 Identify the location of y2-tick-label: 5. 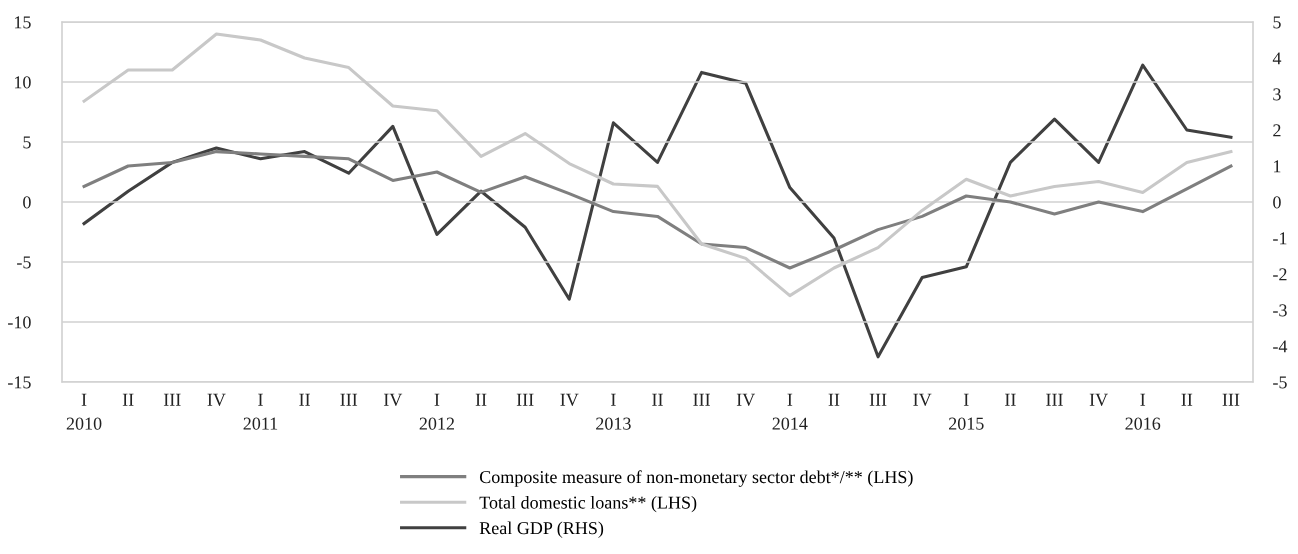
(1277, 22).